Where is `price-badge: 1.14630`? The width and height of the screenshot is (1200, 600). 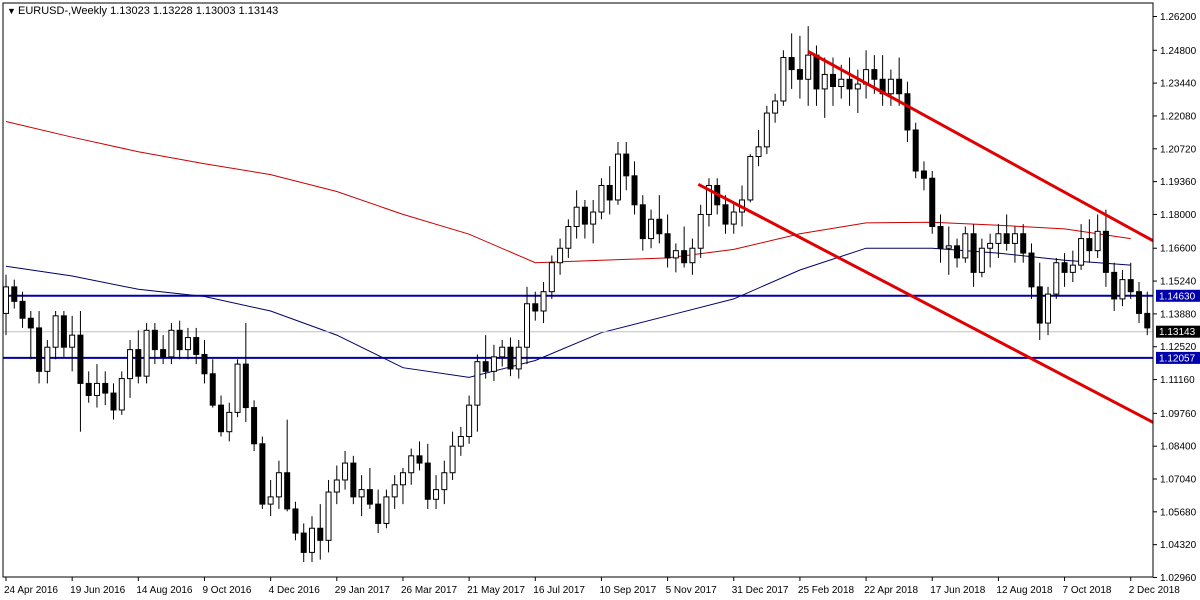 price-badge: 1.14630 is located at coordinates (1178, 295).